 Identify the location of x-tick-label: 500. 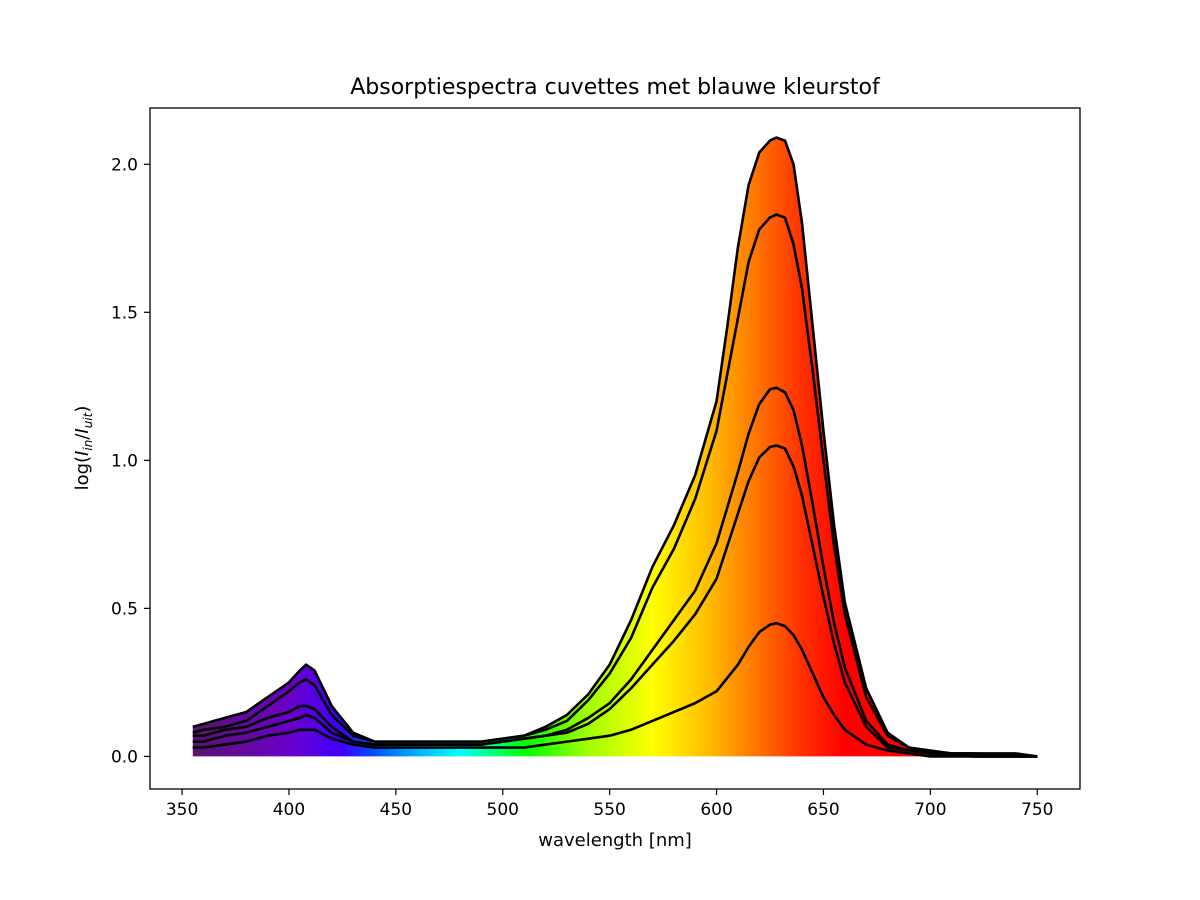
(503, 810).